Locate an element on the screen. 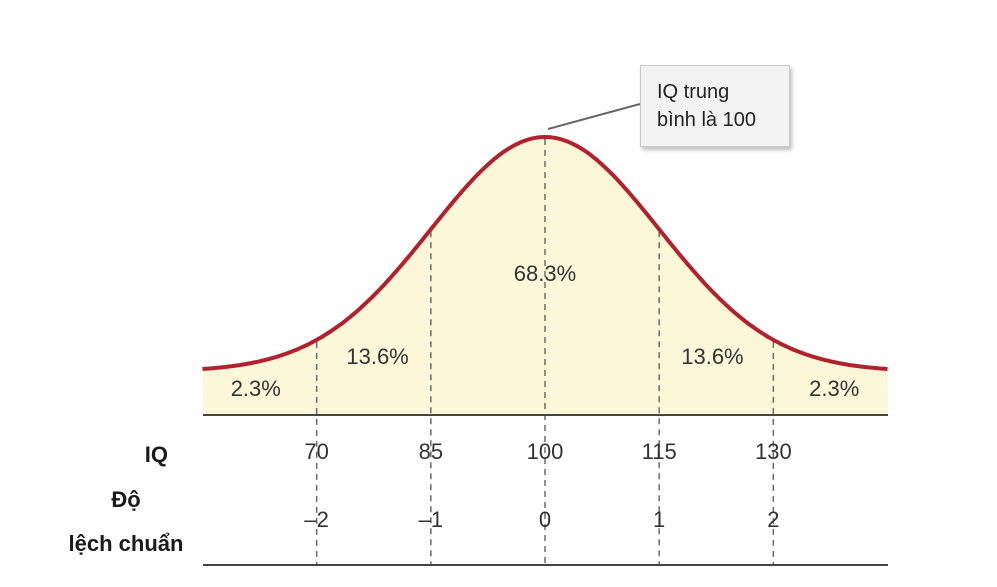  tick-label-iq-4: 130 is located at coordinates (773, 451).